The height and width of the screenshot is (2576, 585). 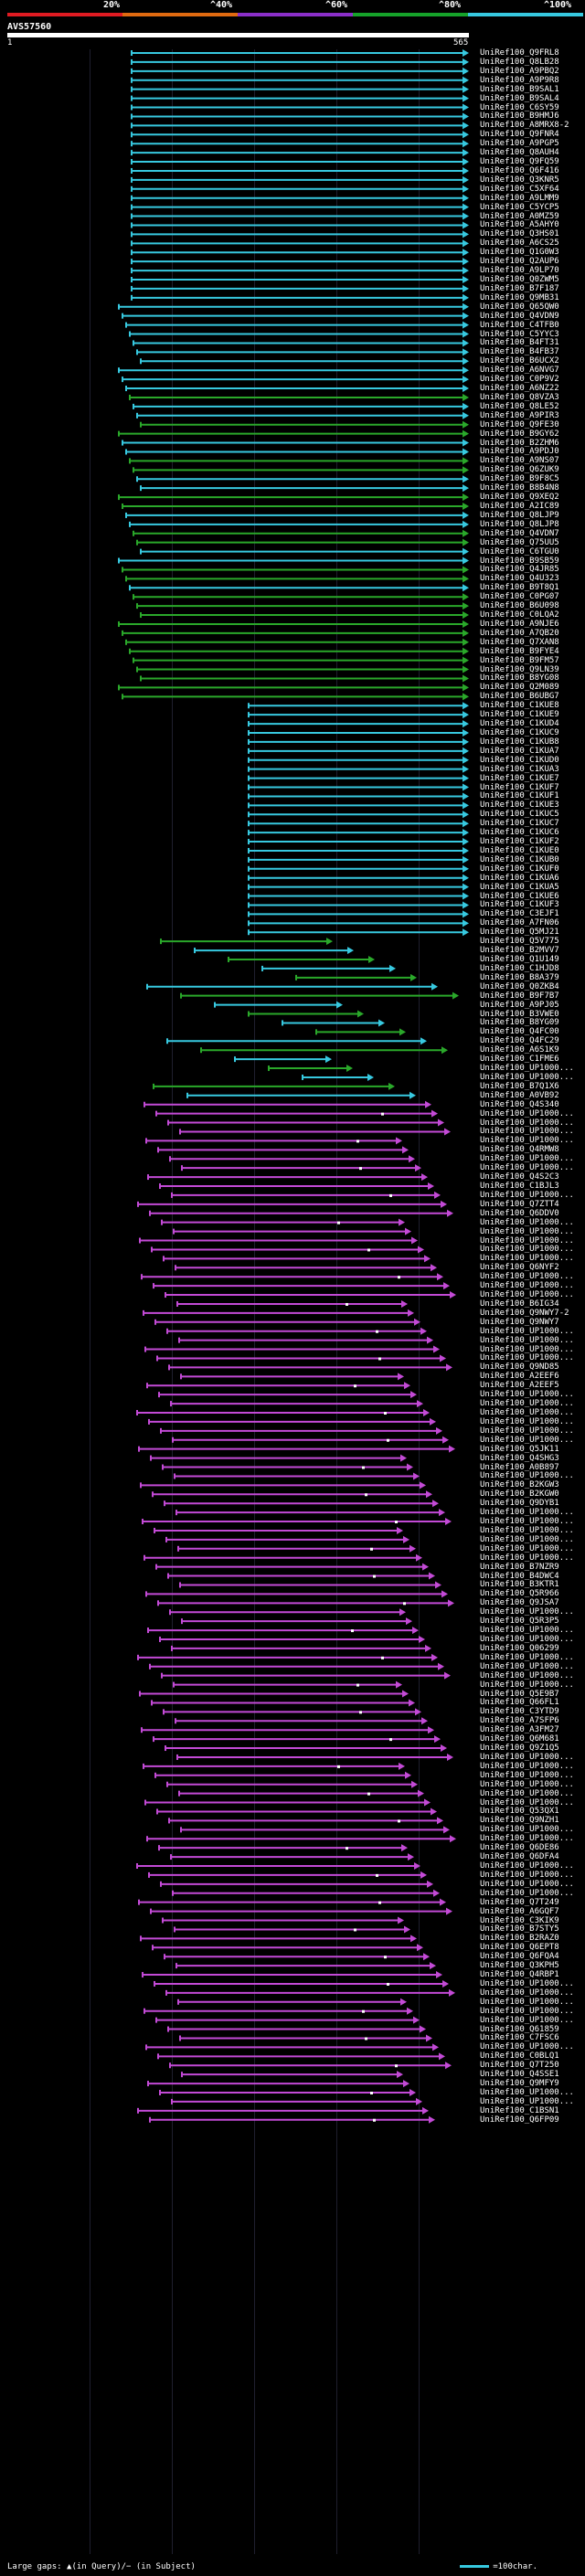 What do you see at coordinates (519, 1848) in the screenshot?
I see `hit-label: UniRef100_Q6DE86` at bounding box center [519, 1848].